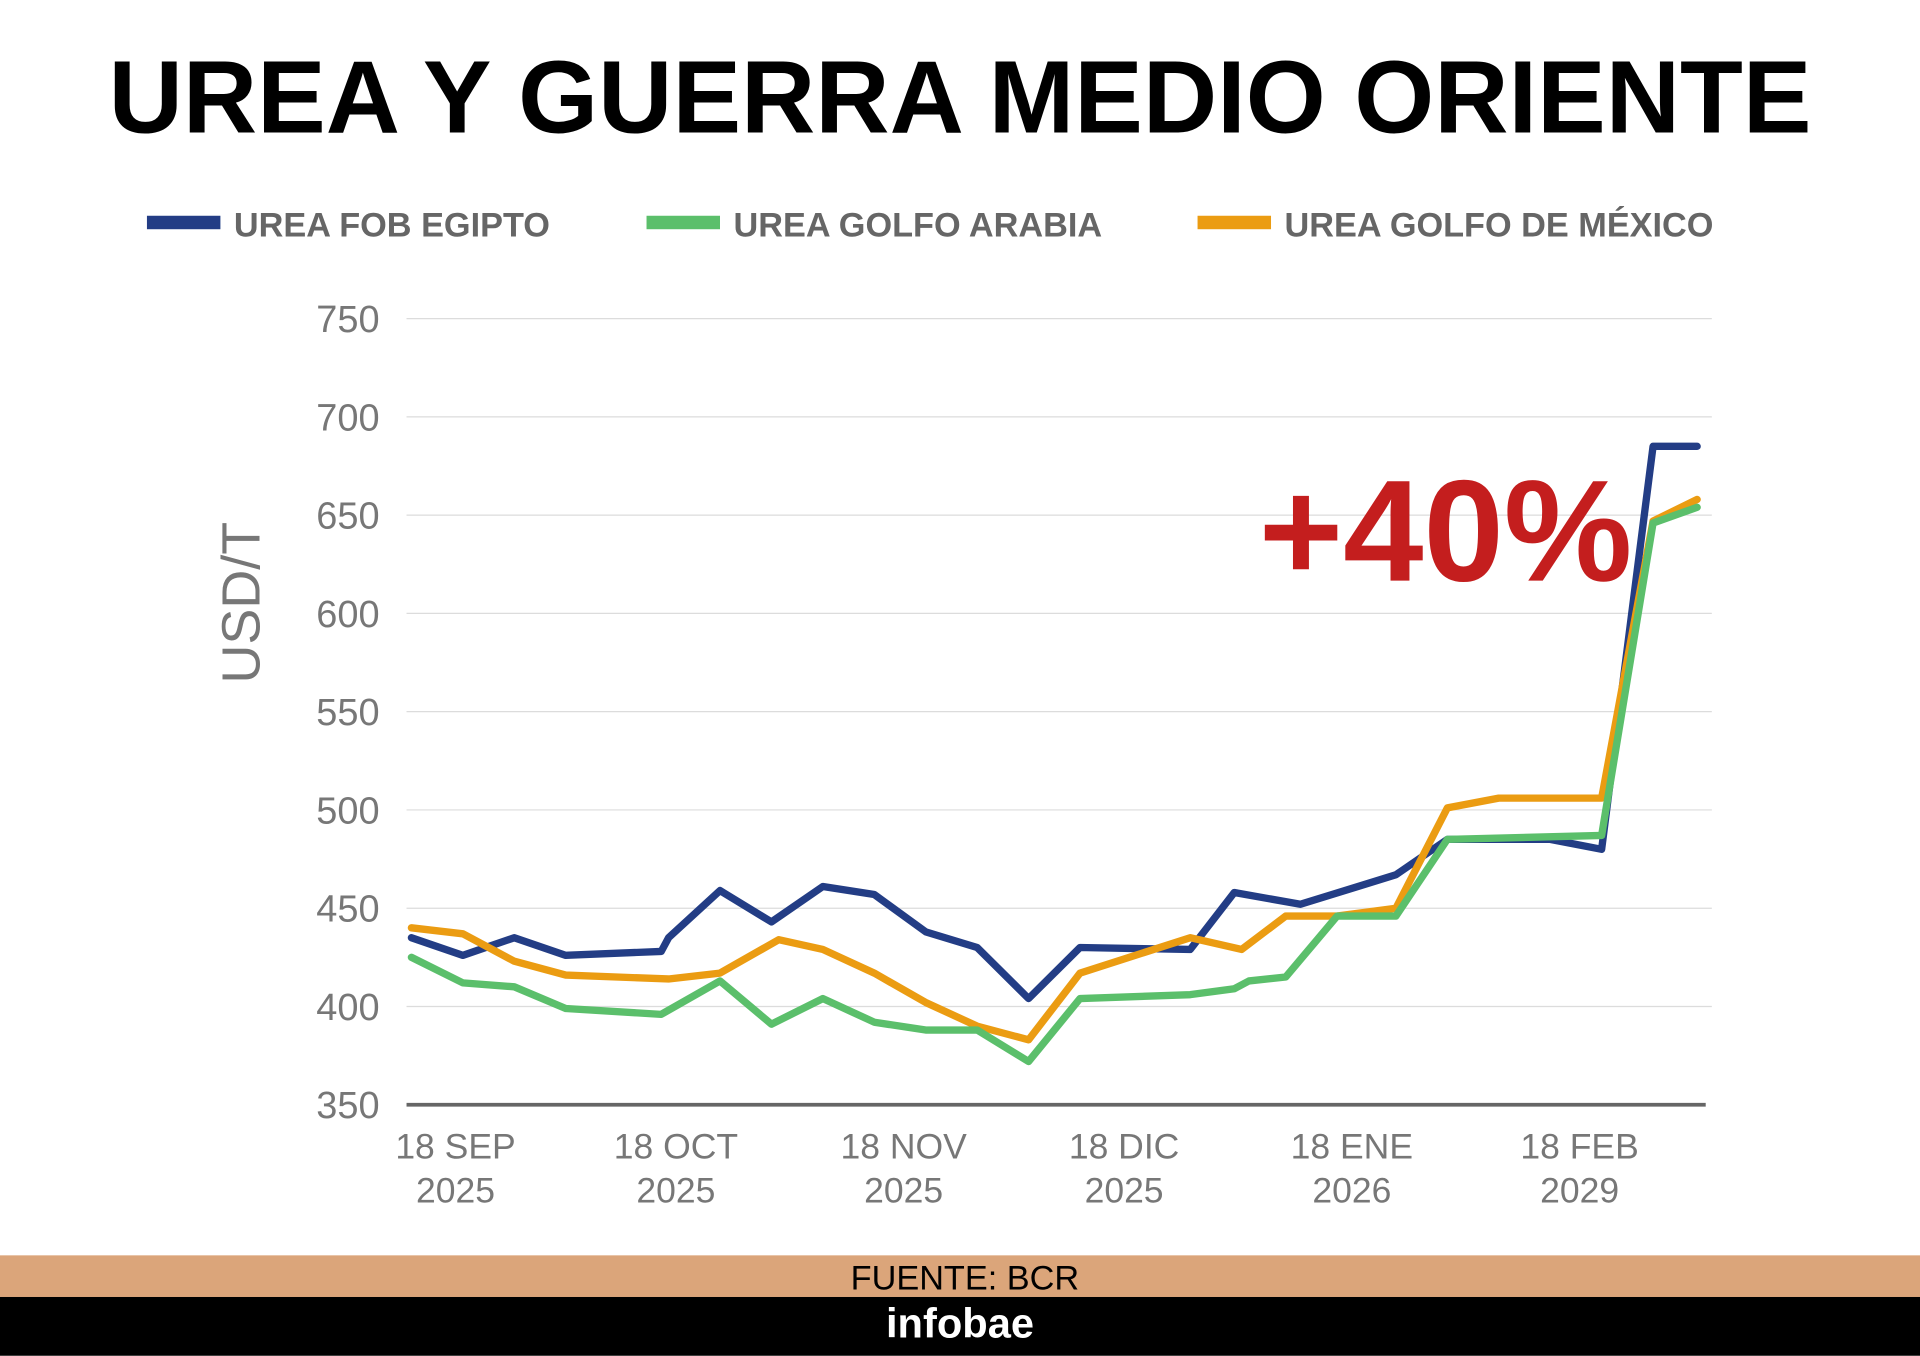 The width and height of the screenshot is (1920, 1356). Describe the element at coordinates (347, 910) in the screenshot. I see `y-tick-label: 450` at that location.